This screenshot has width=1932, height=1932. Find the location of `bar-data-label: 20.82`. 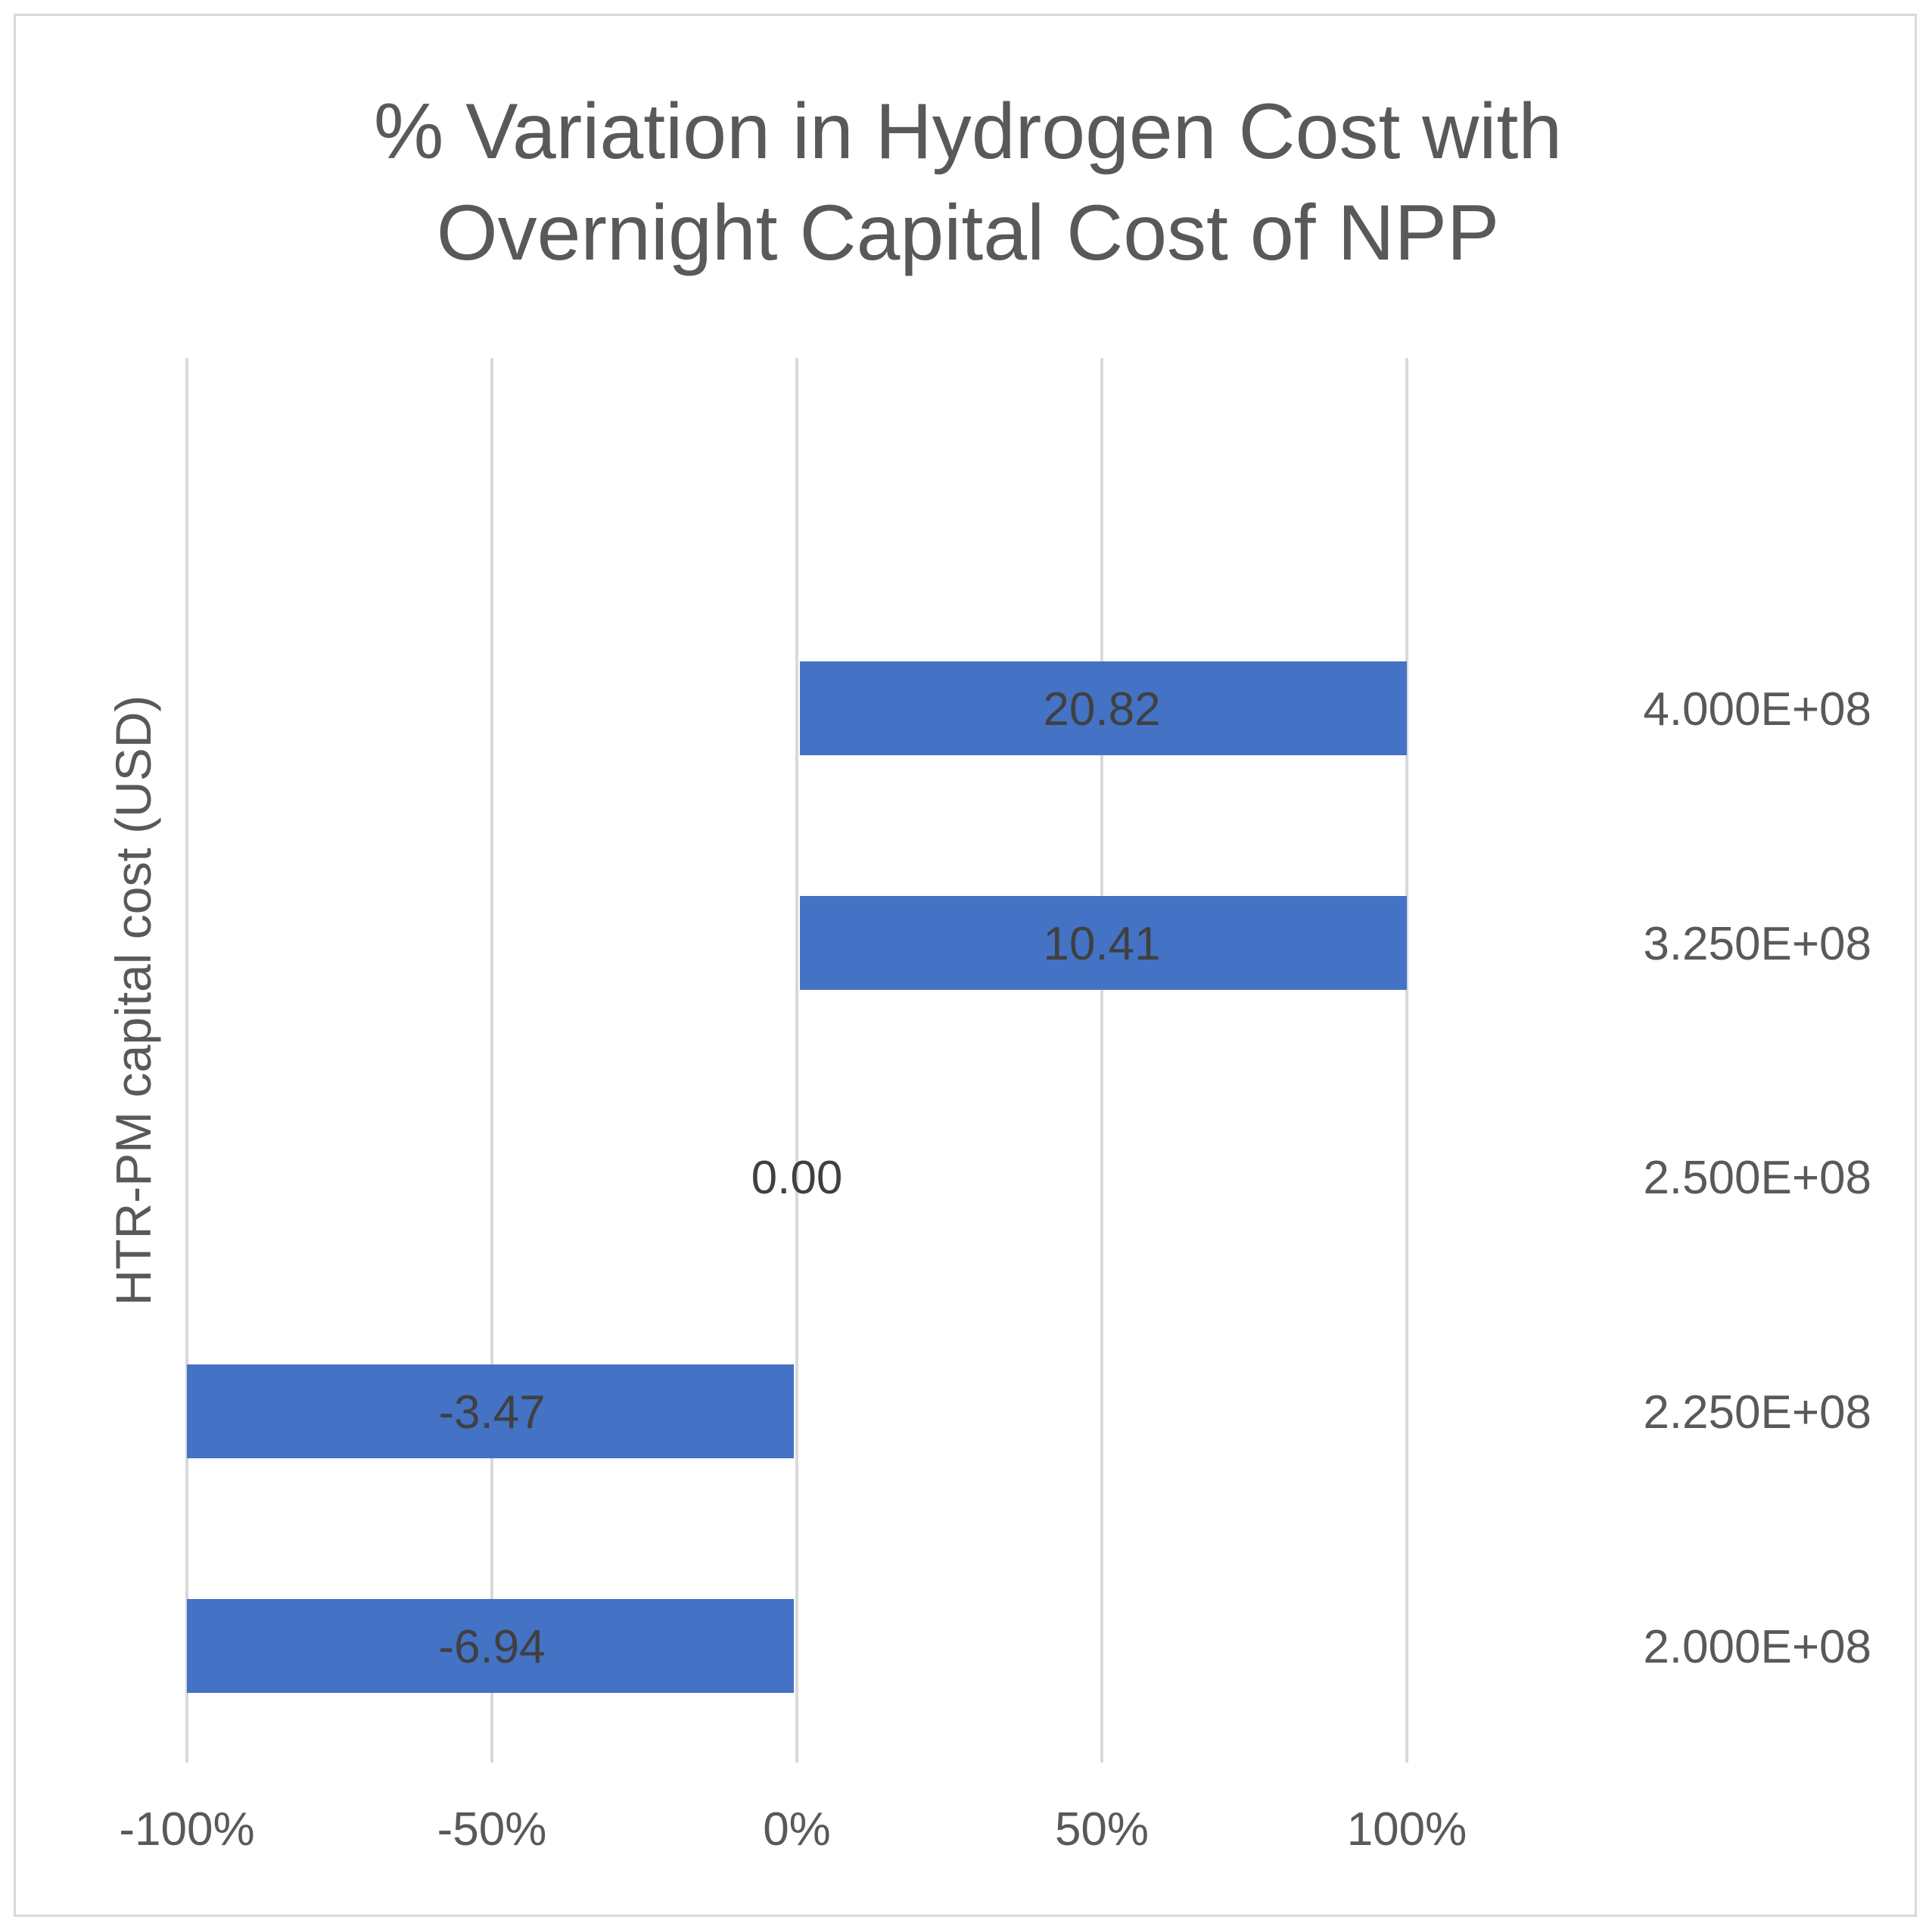

bar-data-label: 20.82 is located at coordinates (1101, 709).